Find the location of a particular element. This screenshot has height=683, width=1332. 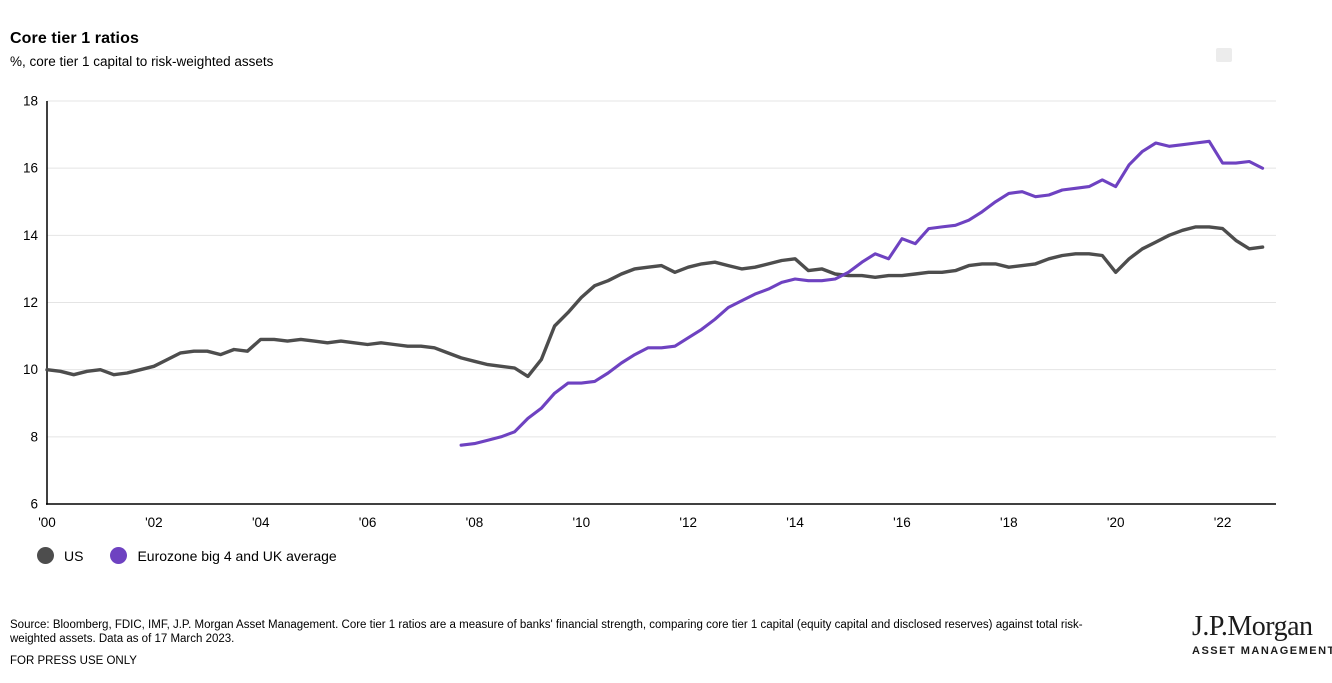

x-tick-label: '04 is located at coordinates (261, 522).